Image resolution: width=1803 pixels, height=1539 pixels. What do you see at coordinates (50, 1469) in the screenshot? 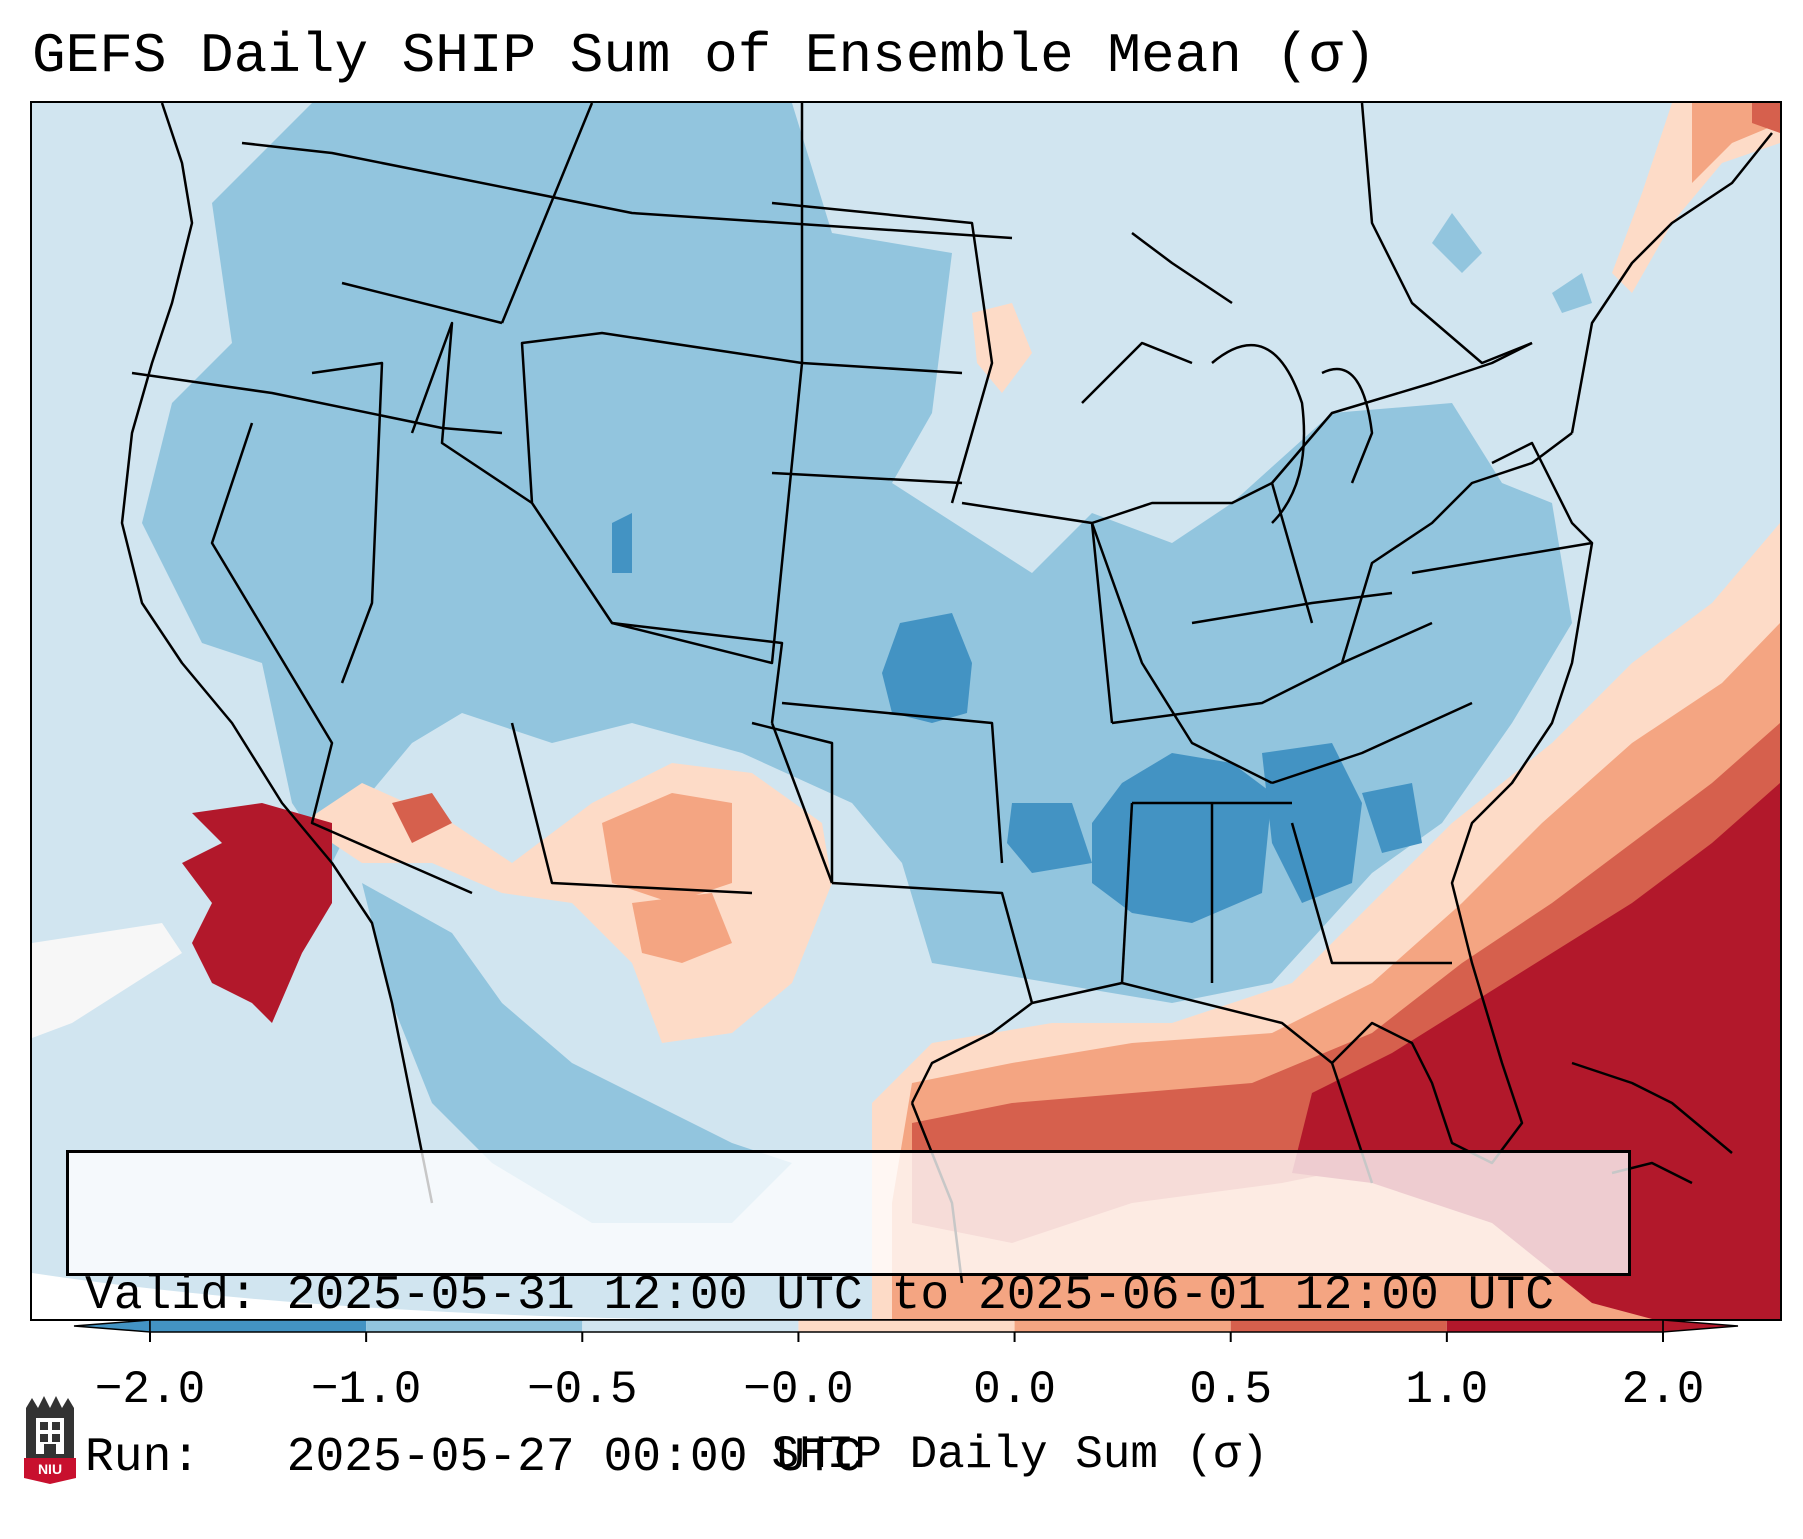
I see `logo-text: NIU` at bounding box center [50, 1469].